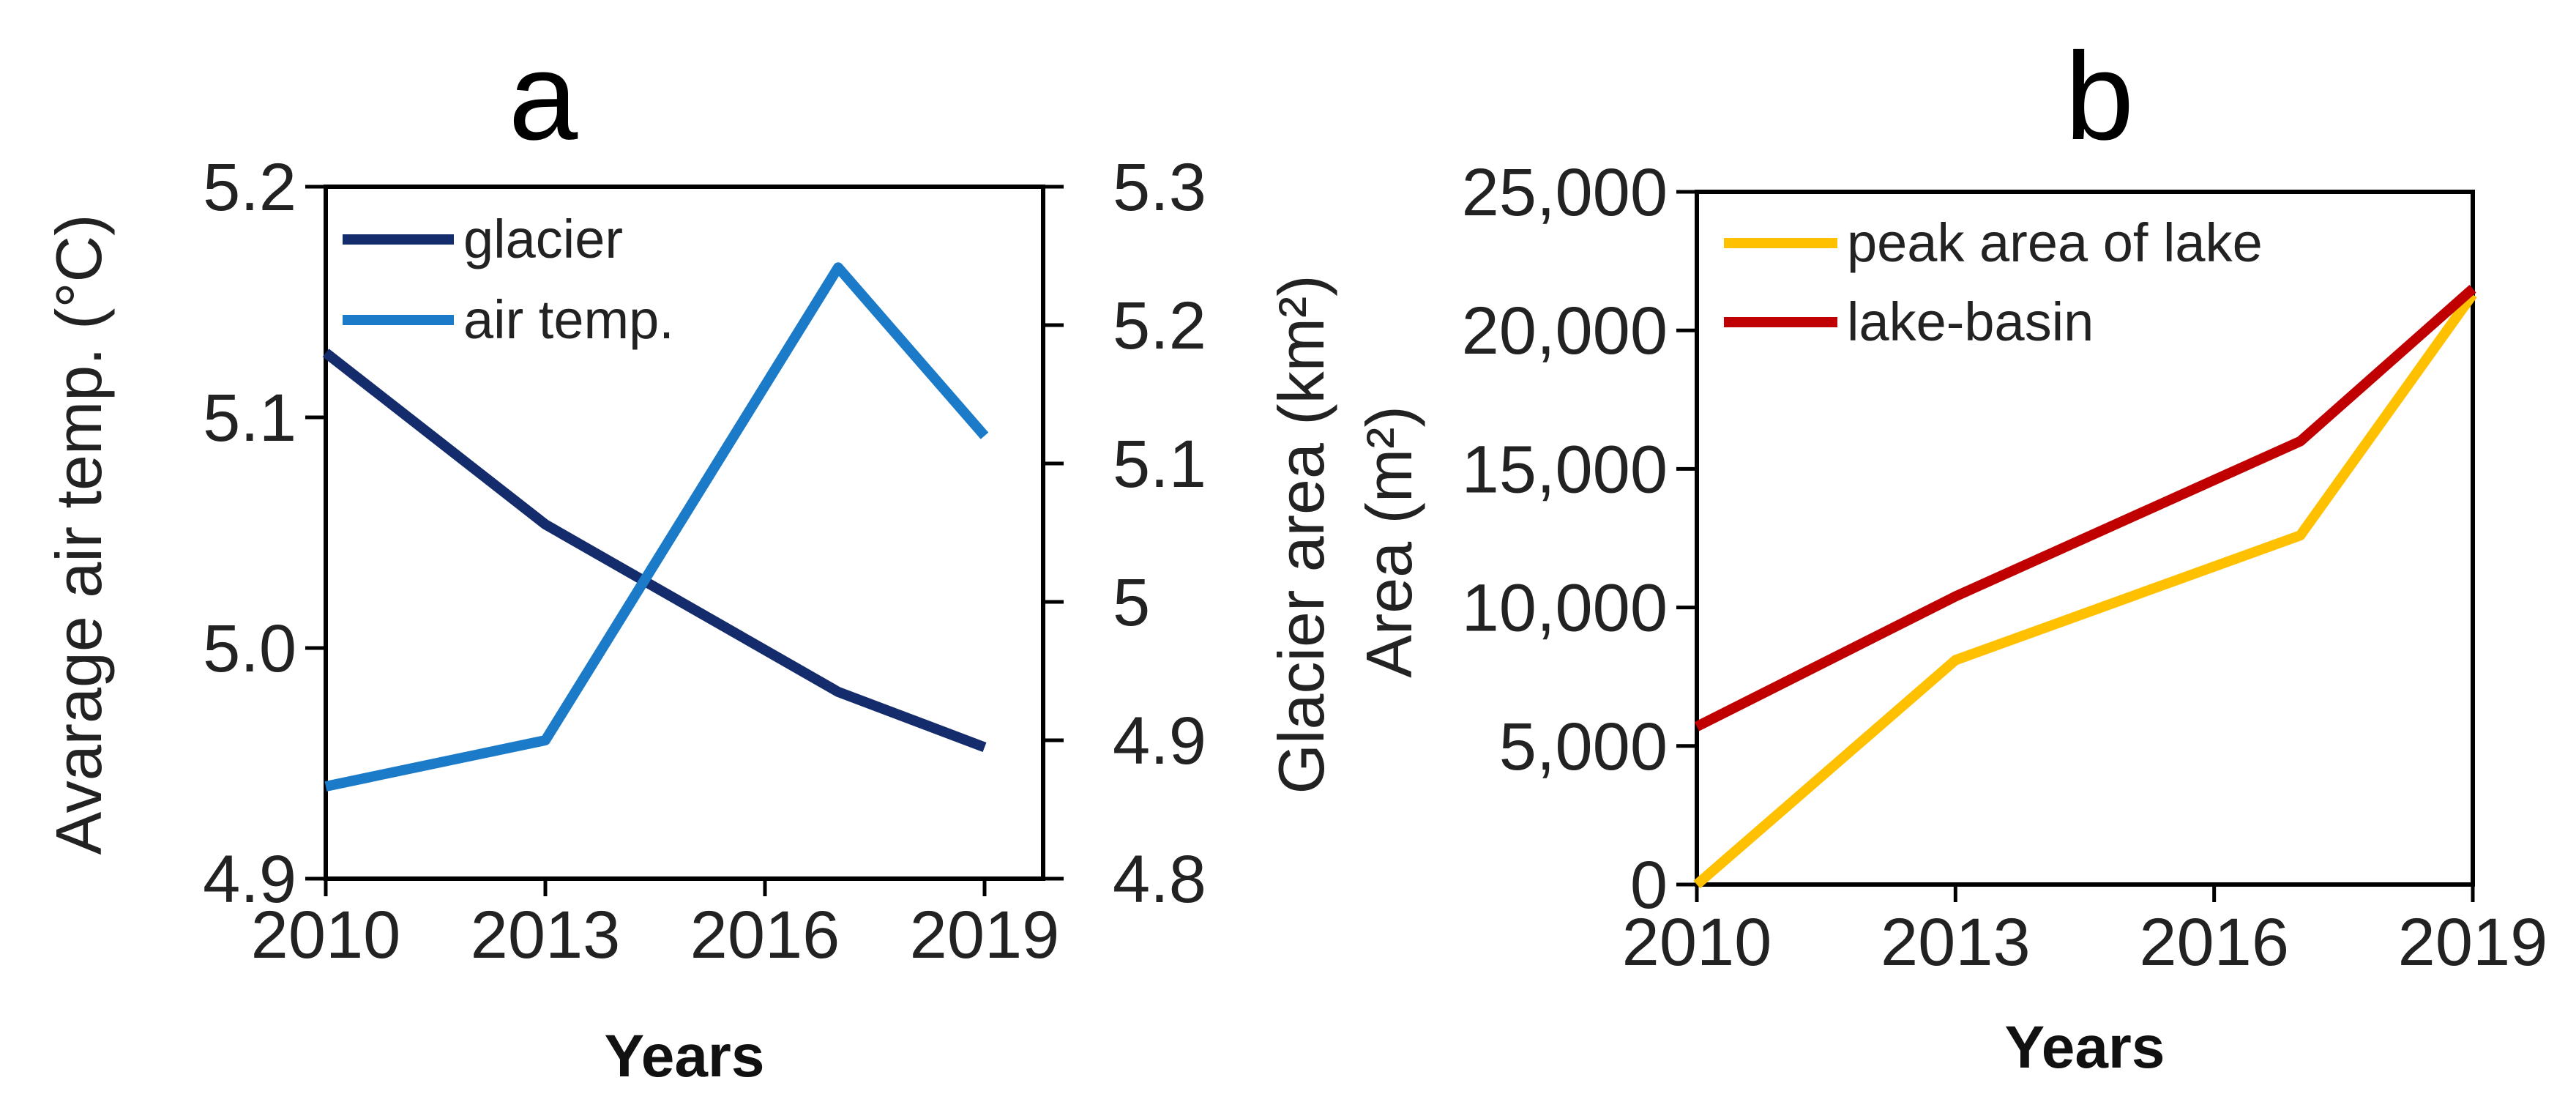 This screenshot has width=2576, height=1102. I want to click on panel-a-series-air-temp-line, so click(656, 527).